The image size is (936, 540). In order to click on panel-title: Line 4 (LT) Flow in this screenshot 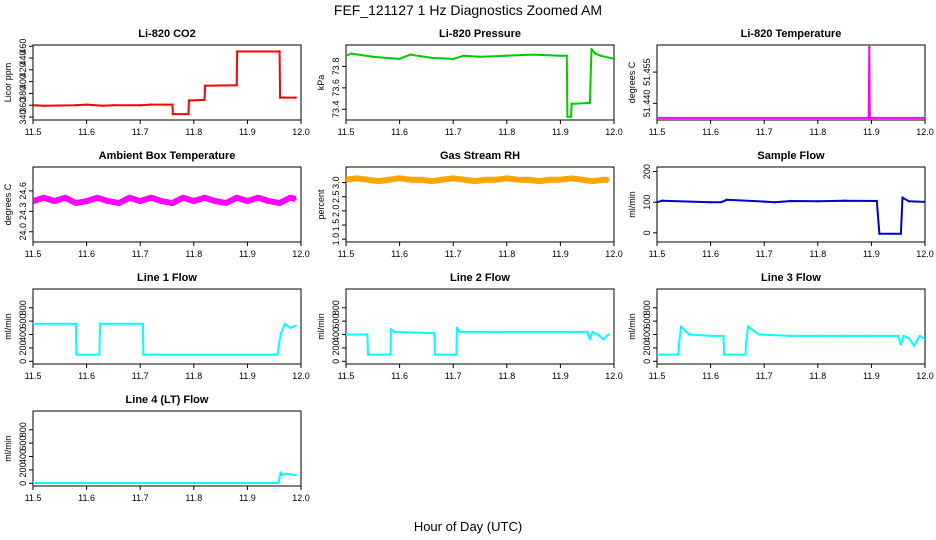, I will do `click(167, 400)`.